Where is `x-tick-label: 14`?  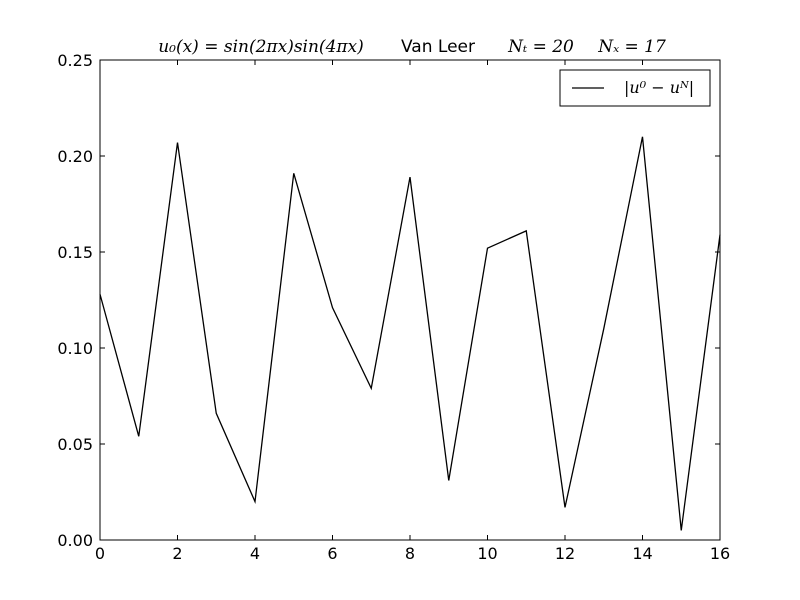
x-tick-label: 14 is located at coordinates (642, 553).